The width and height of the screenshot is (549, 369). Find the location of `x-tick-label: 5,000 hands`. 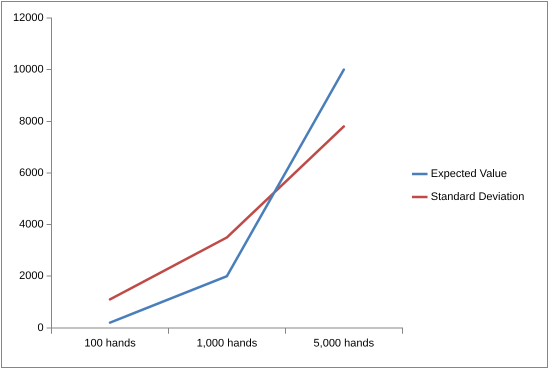

x-tick-label: 5,000 hands is located at coordinates (344, 343).